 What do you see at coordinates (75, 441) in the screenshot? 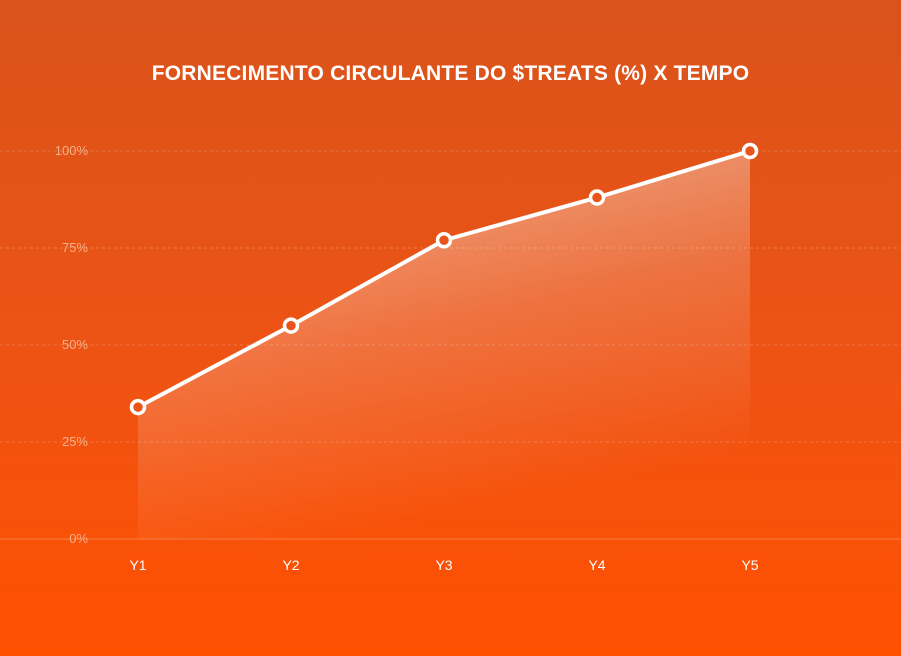
I see `y-tick-label: 25%` at bounding box center [75, 441].